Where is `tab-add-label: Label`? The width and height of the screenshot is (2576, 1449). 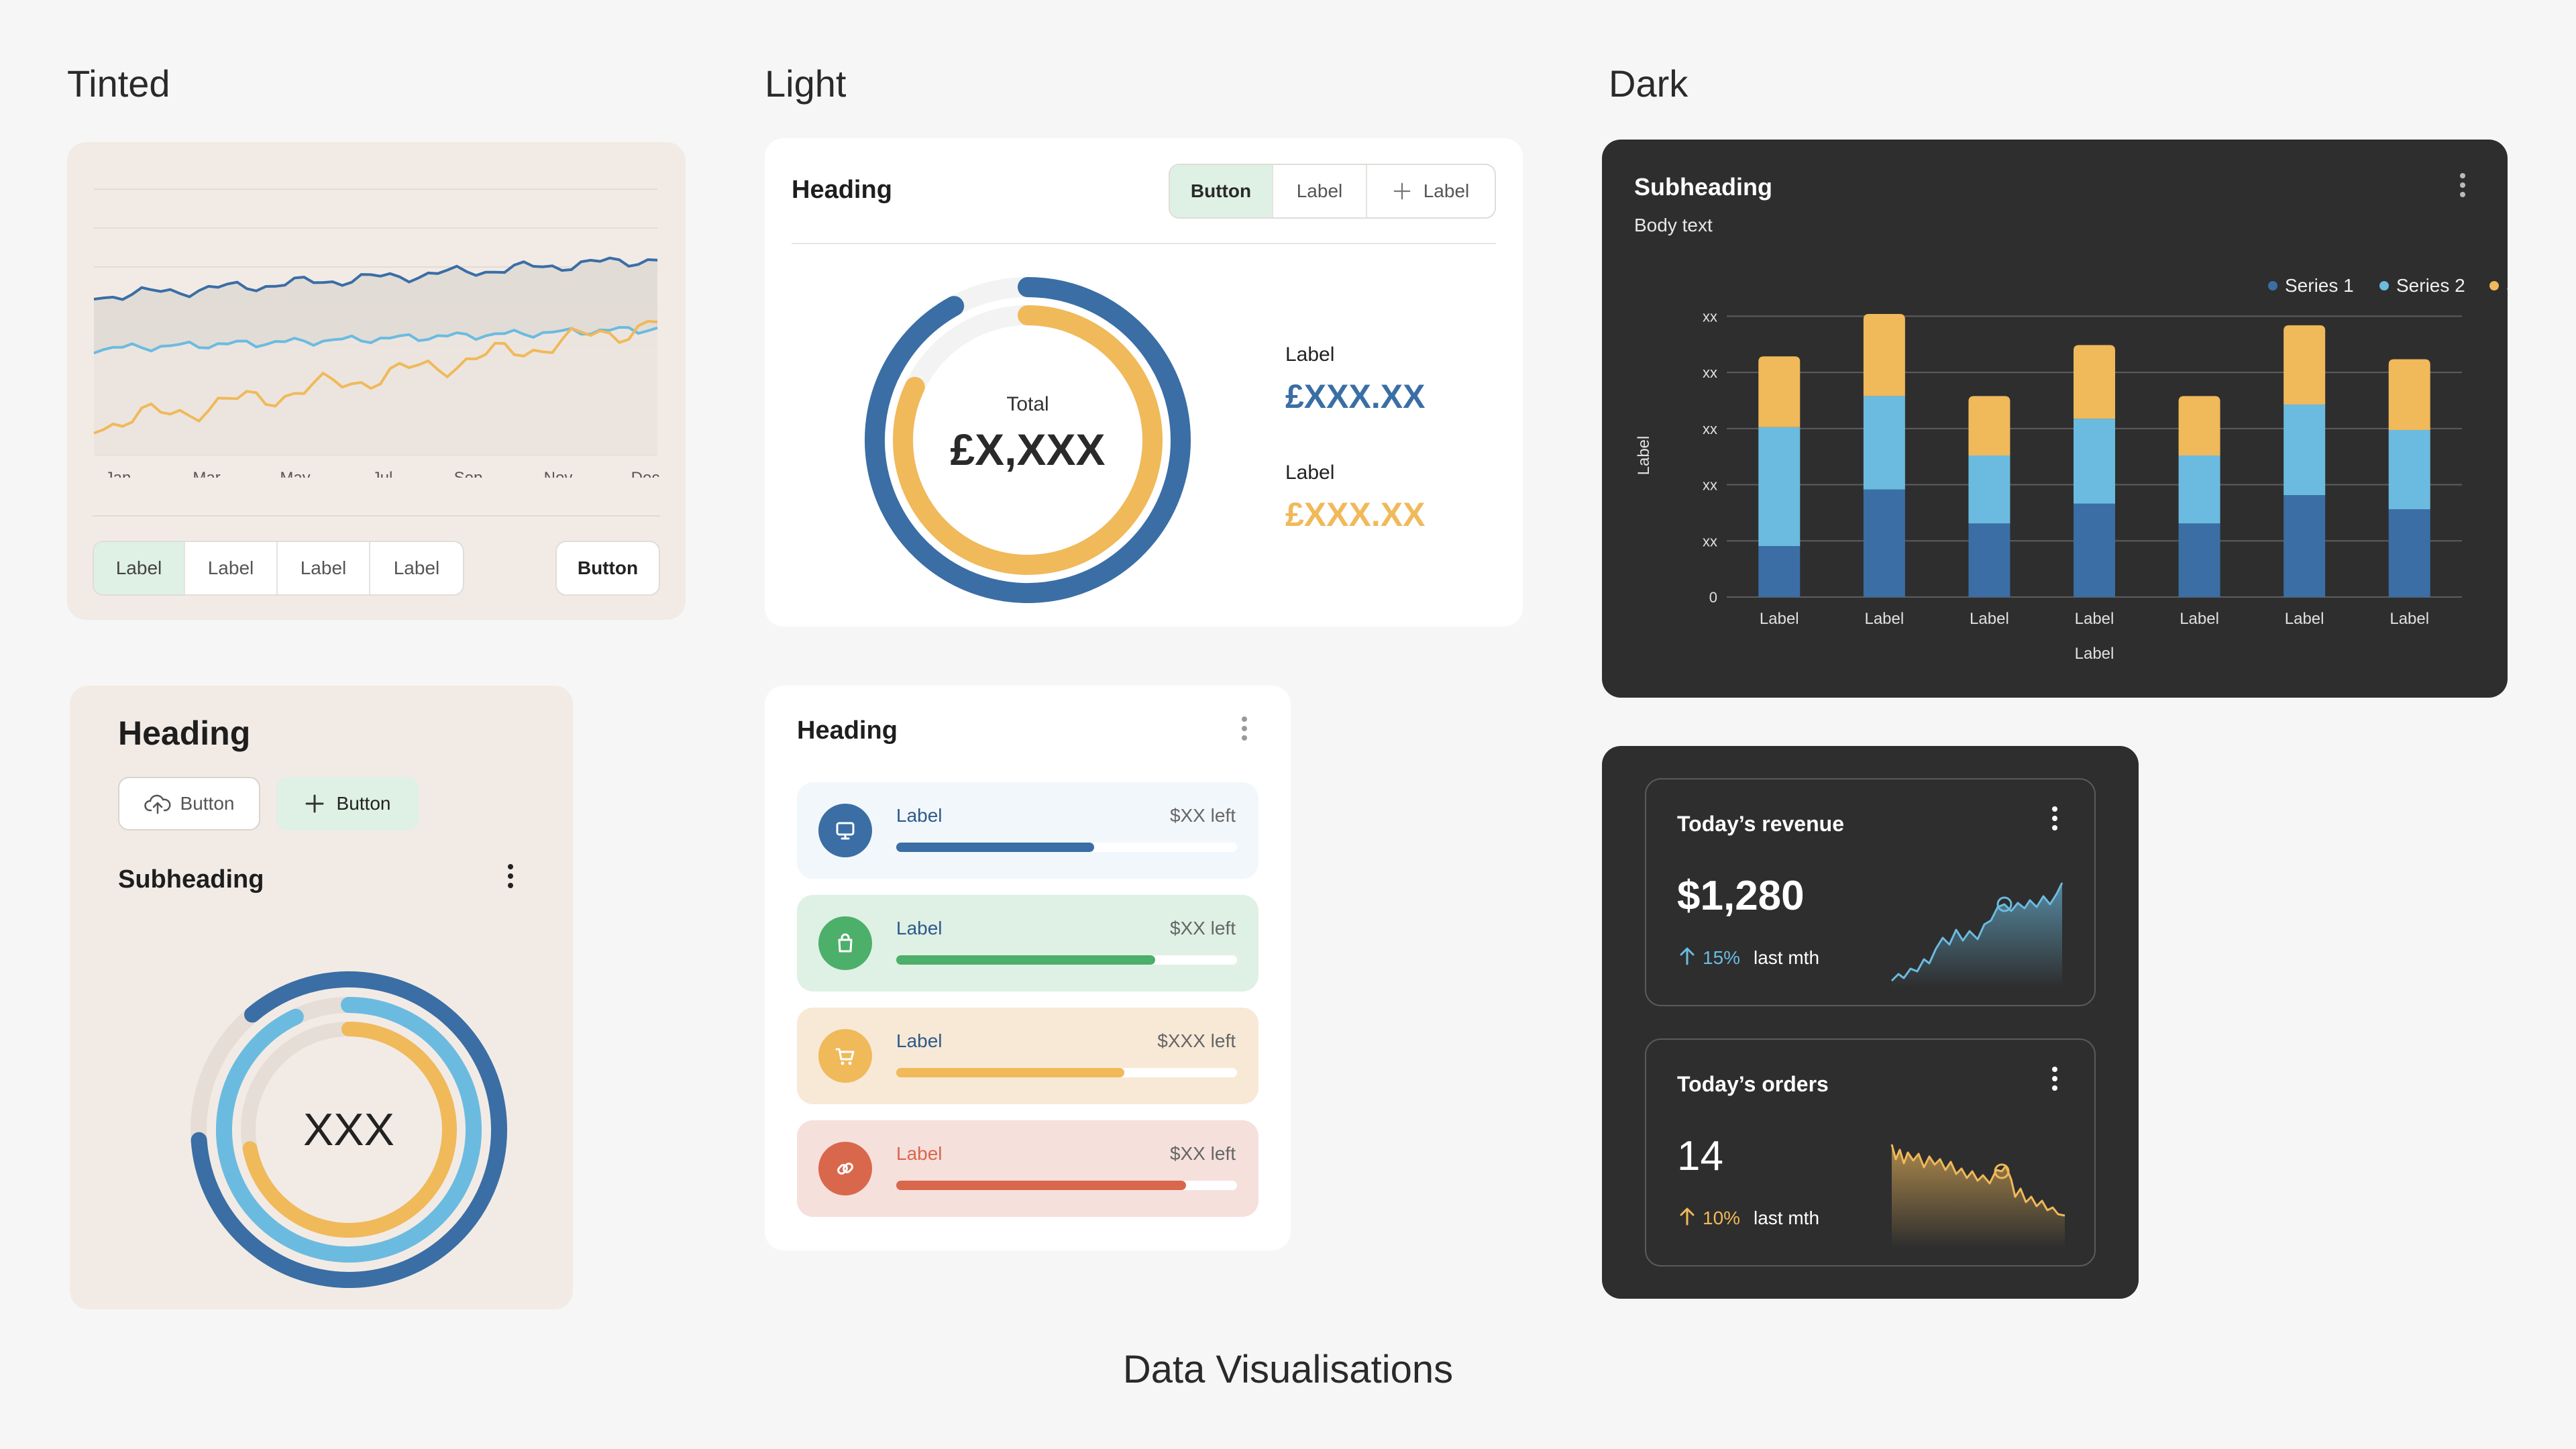
tab-add-label: Label is located at coordinates (1431, 191).